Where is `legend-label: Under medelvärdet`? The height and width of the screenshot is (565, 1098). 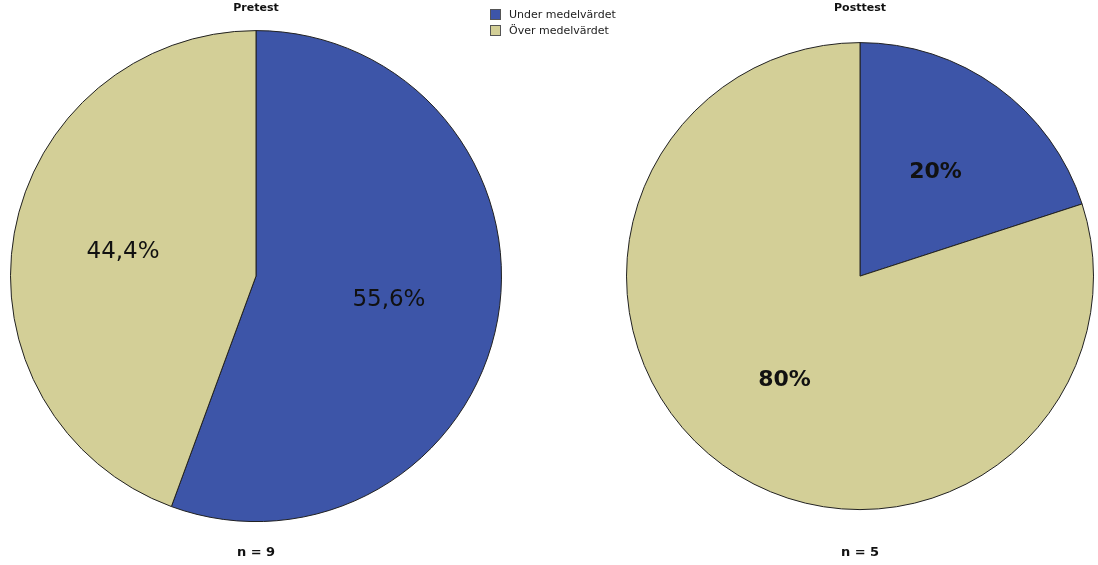
legend-label: Under medelvärdet is located at coordinates (562, 14).